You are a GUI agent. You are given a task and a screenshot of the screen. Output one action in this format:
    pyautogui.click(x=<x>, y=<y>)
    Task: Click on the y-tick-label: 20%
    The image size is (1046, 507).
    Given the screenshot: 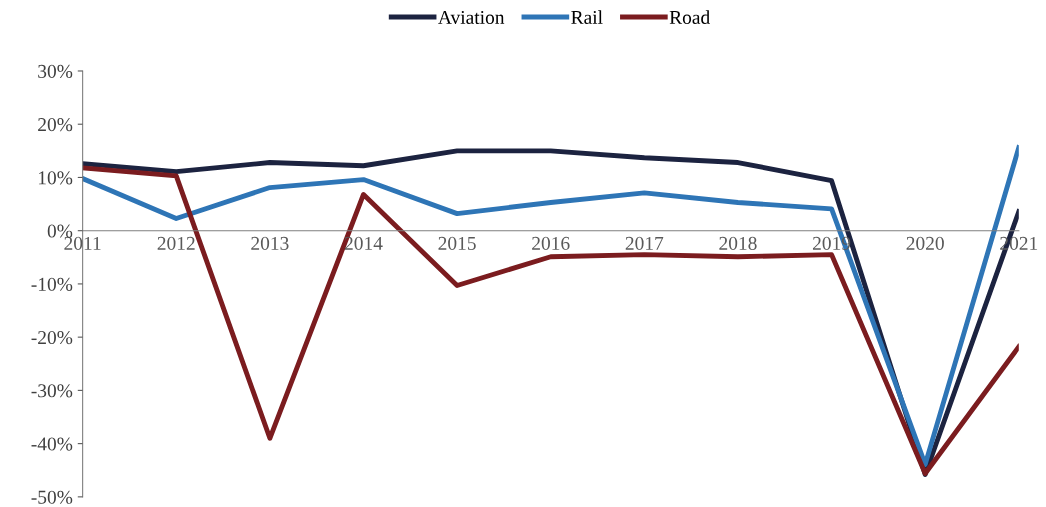 What is the action you would take?
    pyautogui.click(x=55, y=125)
    